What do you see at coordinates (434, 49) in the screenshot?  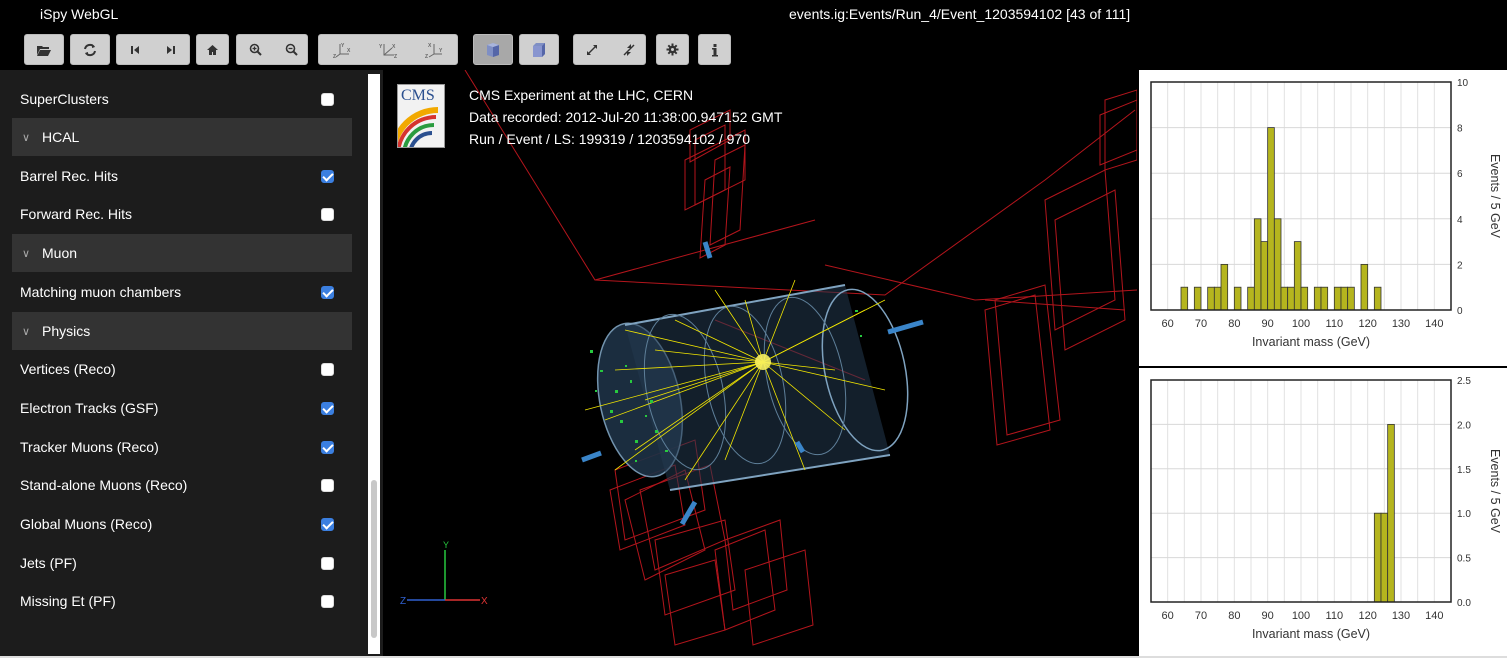 I see `view-yz-button: X Y Z` at bounding box center [434, 49].